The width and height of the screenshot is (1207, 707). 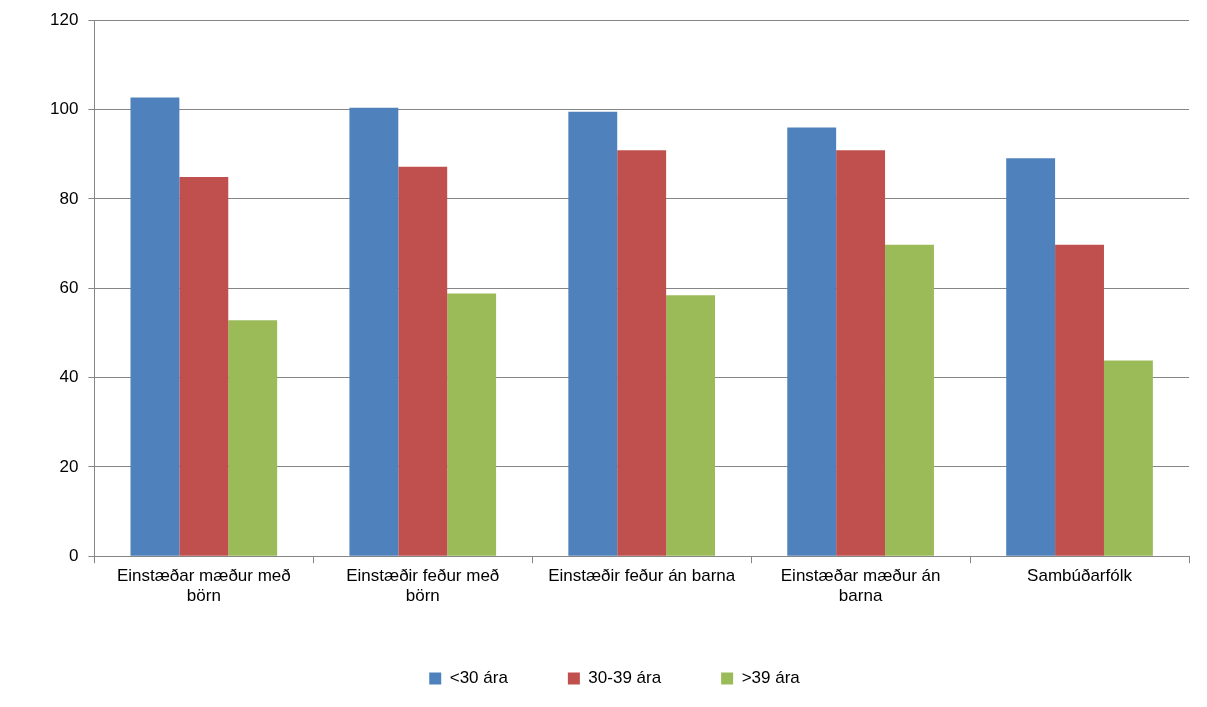 What do you see at coordinates (69, 287) in the screenshot?
I see `y-tick-label: 60` at bounding box center [69, 287].